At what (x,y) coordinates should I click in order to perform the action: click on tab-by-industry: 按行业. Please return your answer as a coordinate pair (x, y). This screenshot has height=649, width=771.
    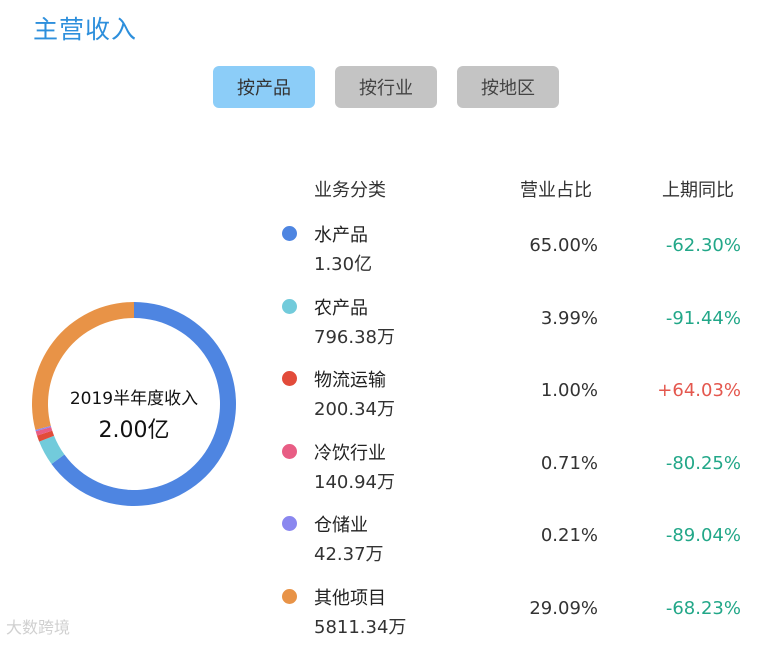
    Looking at the image, I should click on (386, 87).